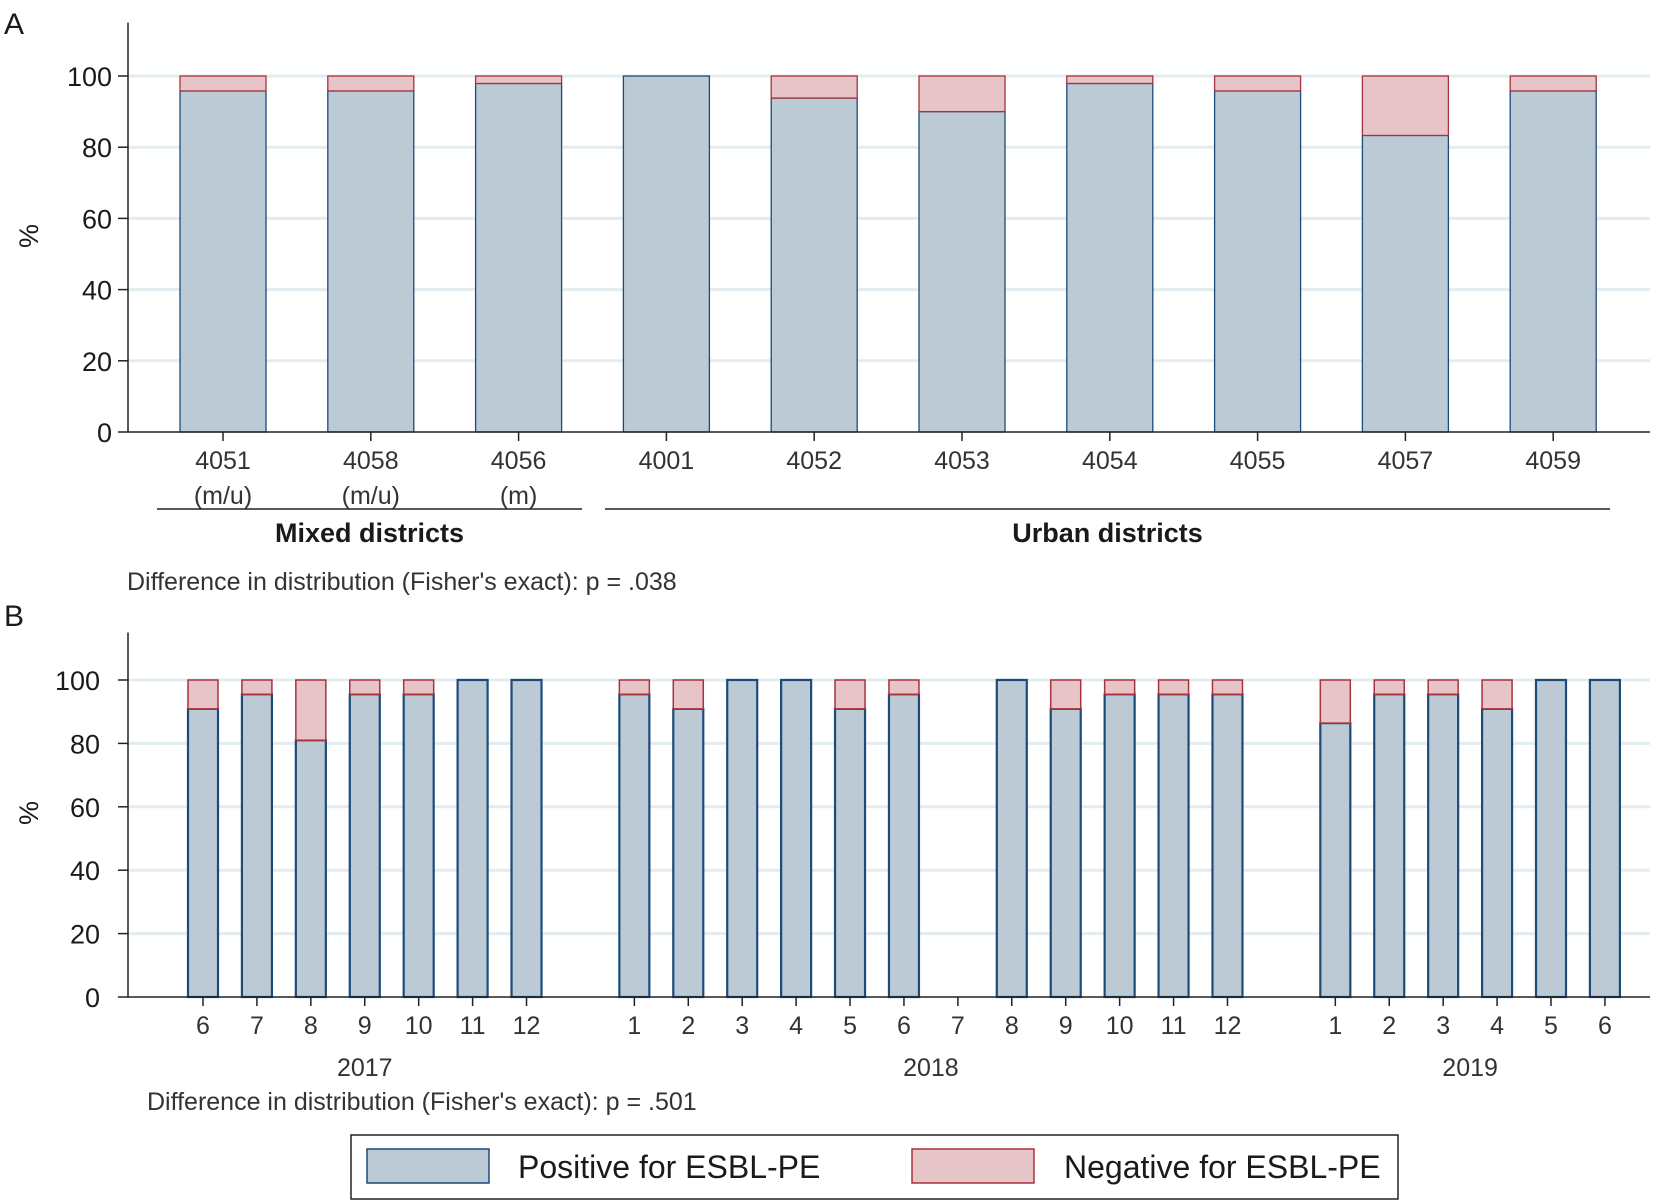 The height and width of the screenshot is (1201, 1653). I want to click on legend-box, so click(874, 1167).